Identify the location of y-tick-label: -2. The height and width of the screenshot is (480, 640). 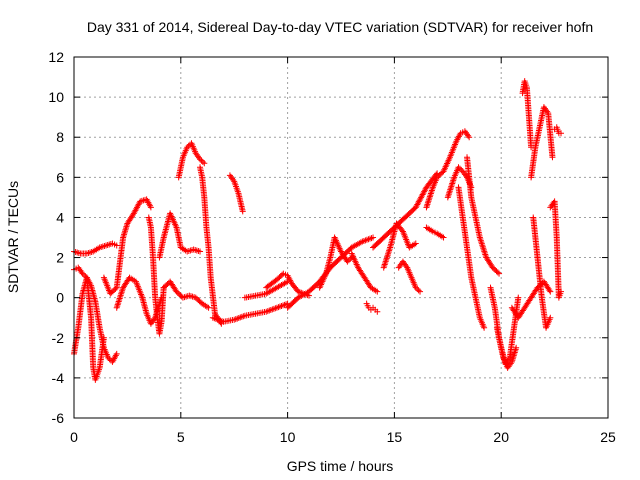
(58, 338).